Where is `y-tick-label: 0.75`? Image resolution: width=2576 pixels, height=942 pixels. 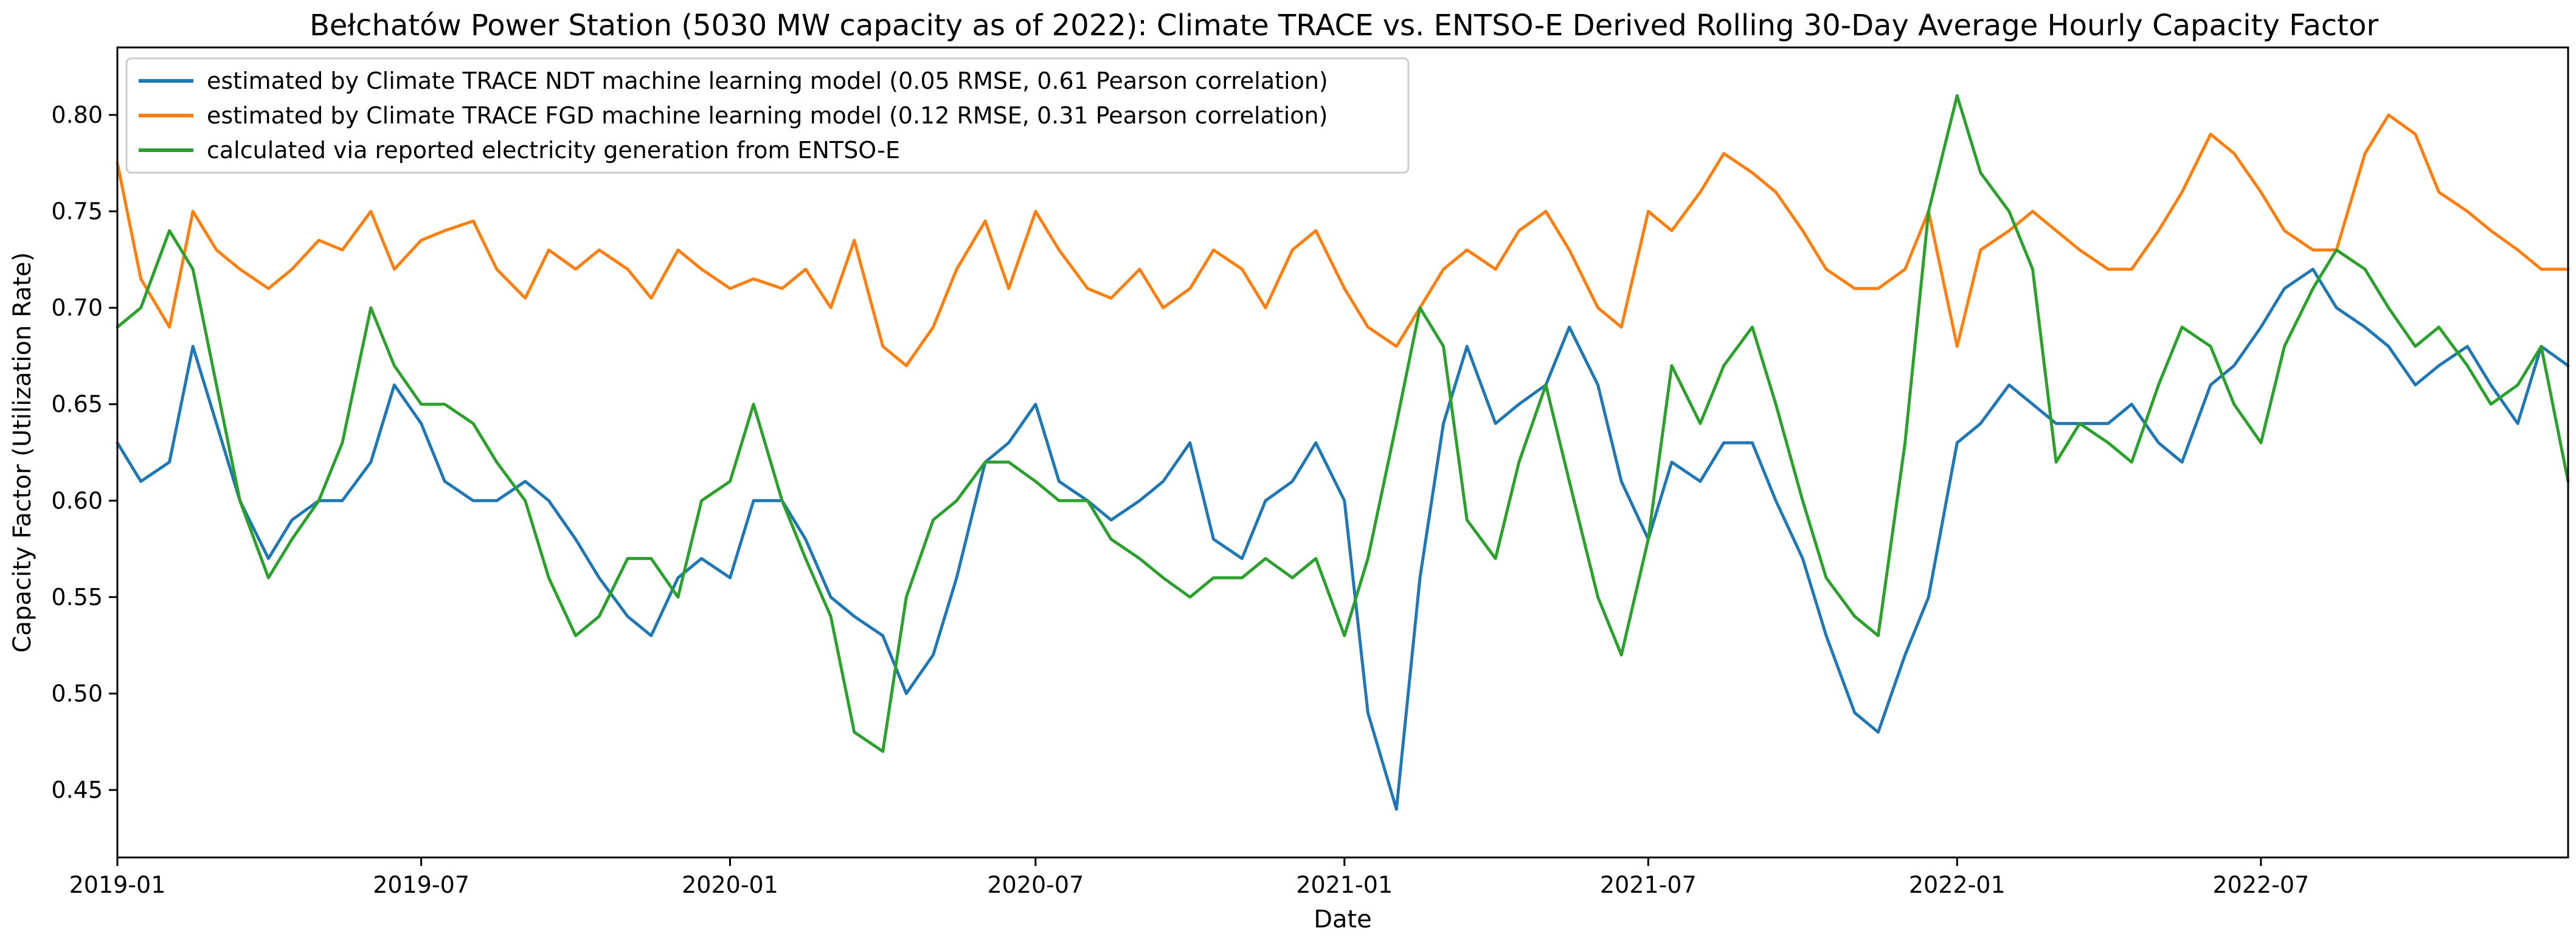
y-tick-label: 0.75 is located at coordinates (77, 211).